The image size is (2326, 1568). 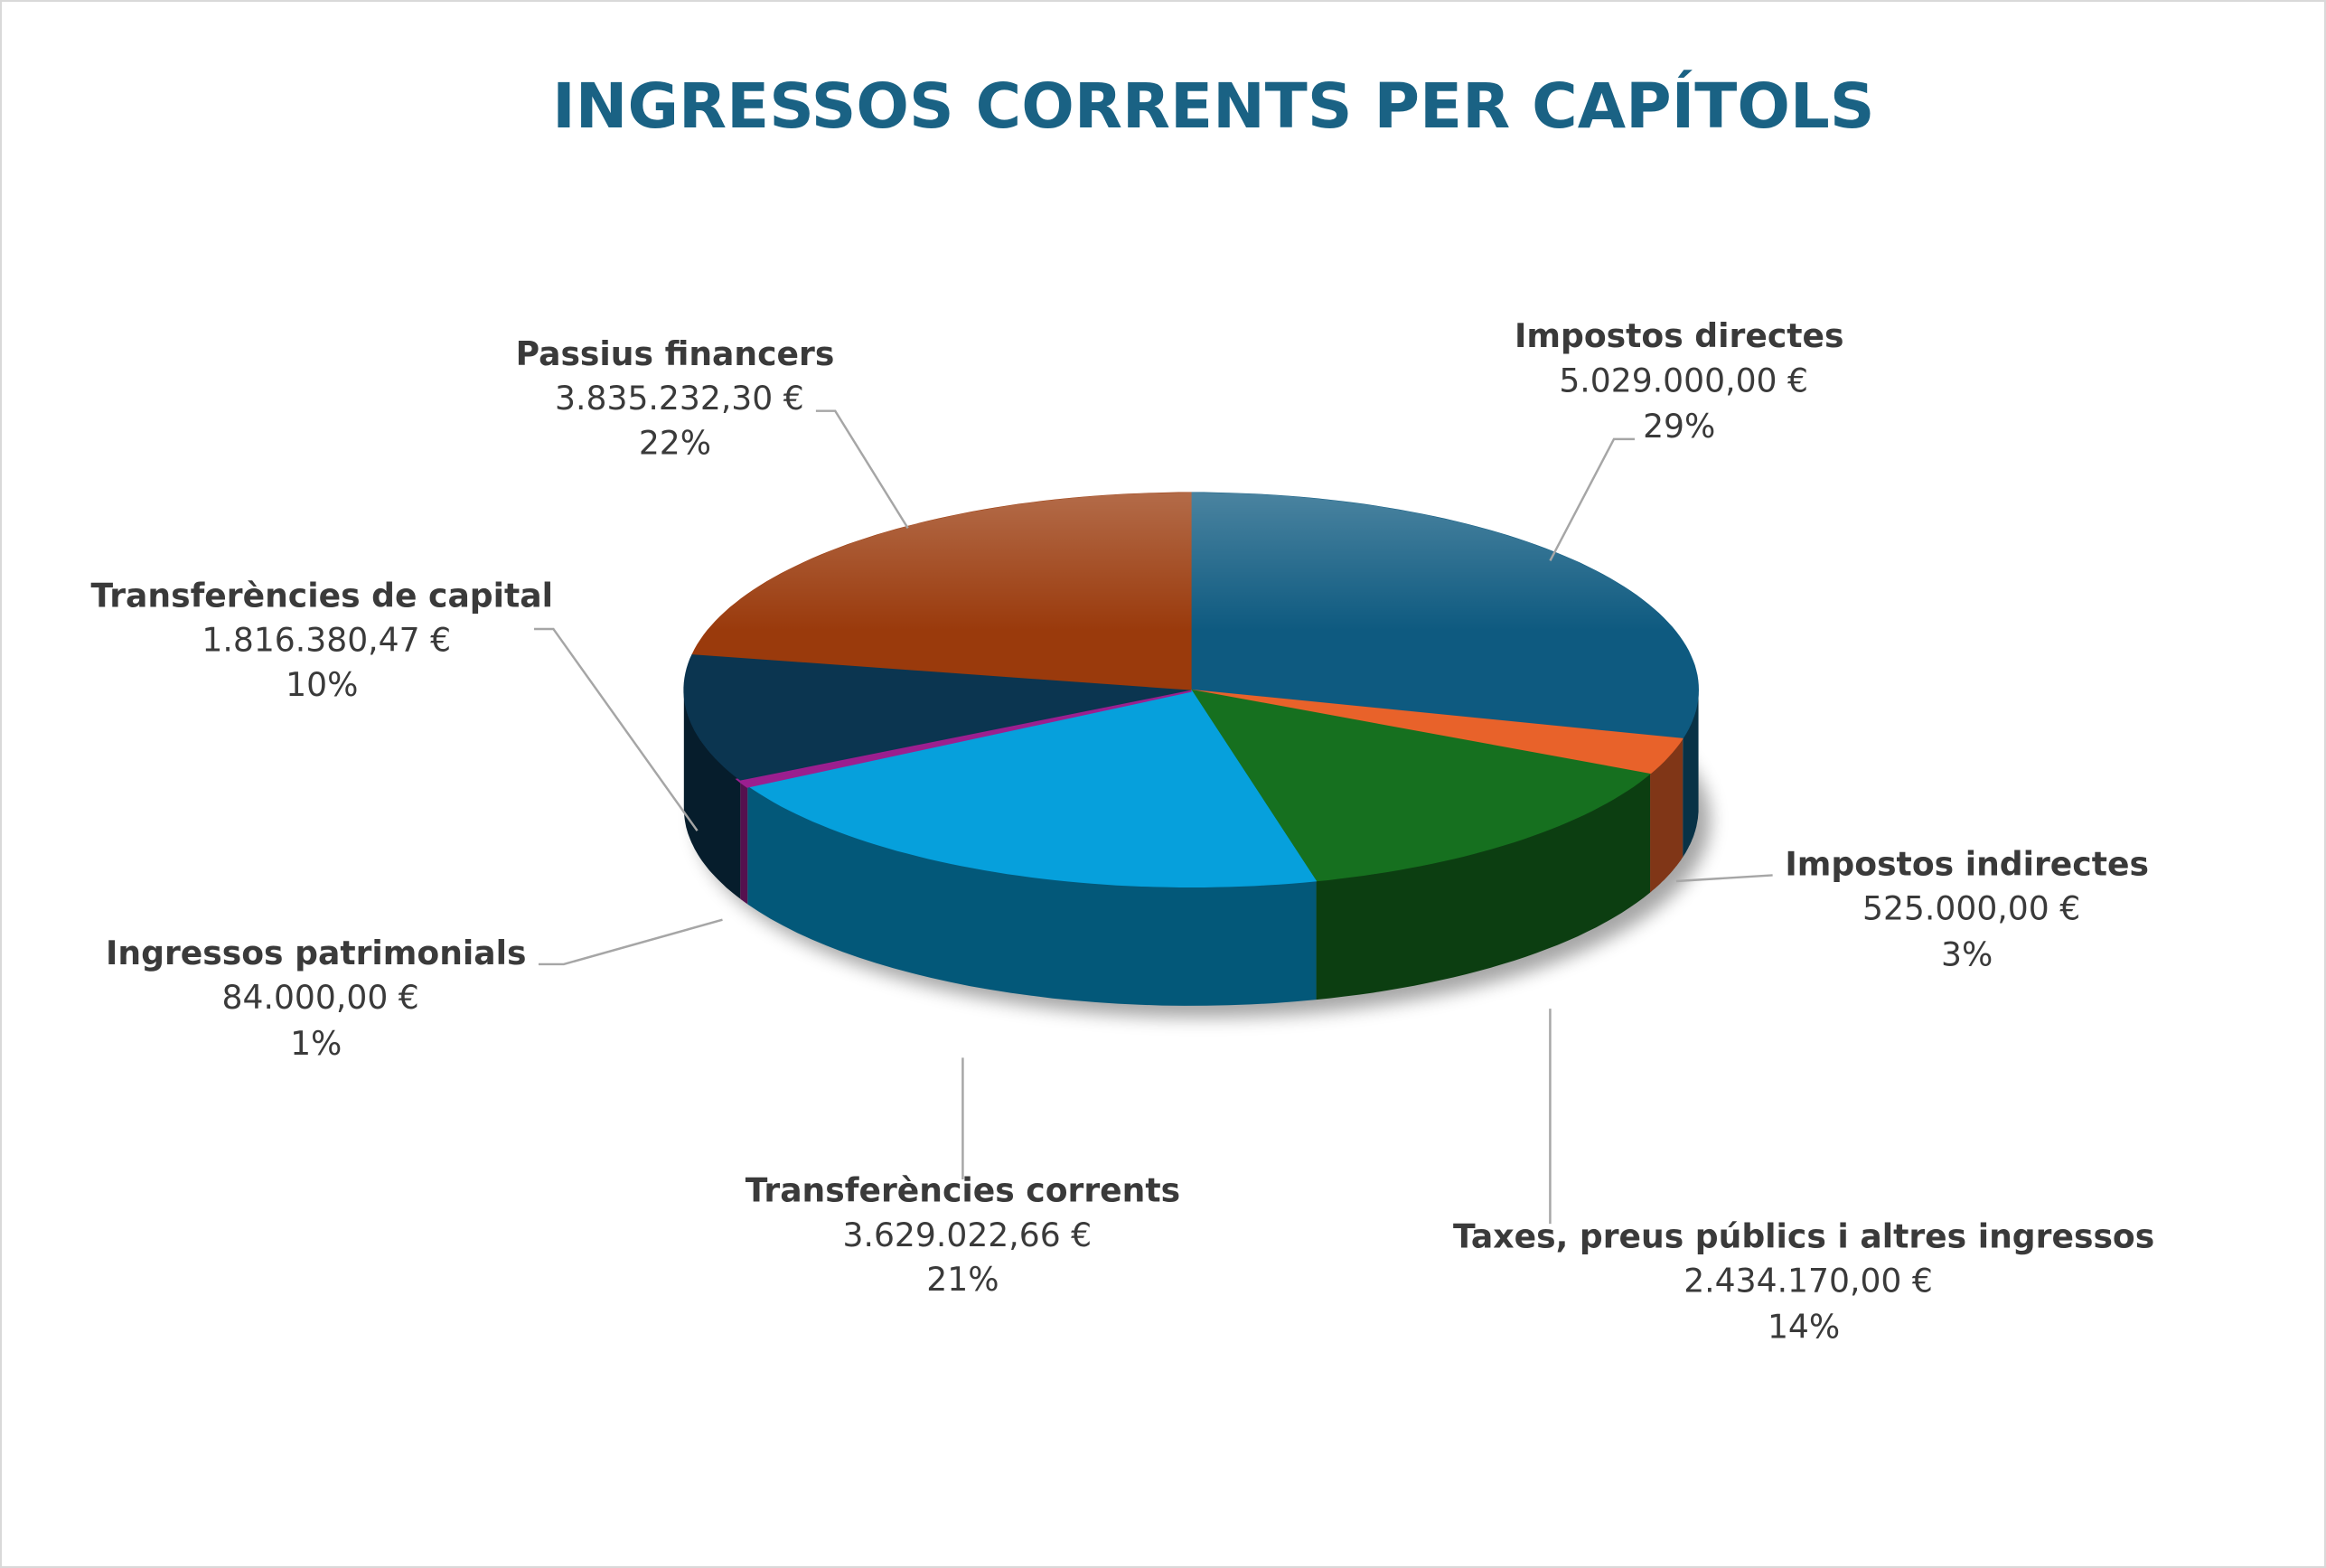 I want to click on slice-label: Impostos directes, so click(x=1679, y=335).